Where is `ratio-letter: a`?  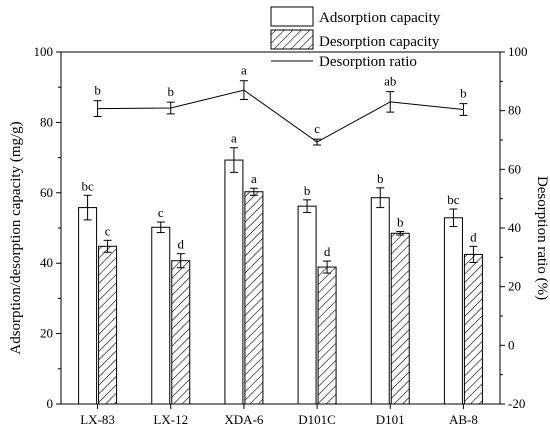 ratio-letter: a is located at coordinates (244, 70).